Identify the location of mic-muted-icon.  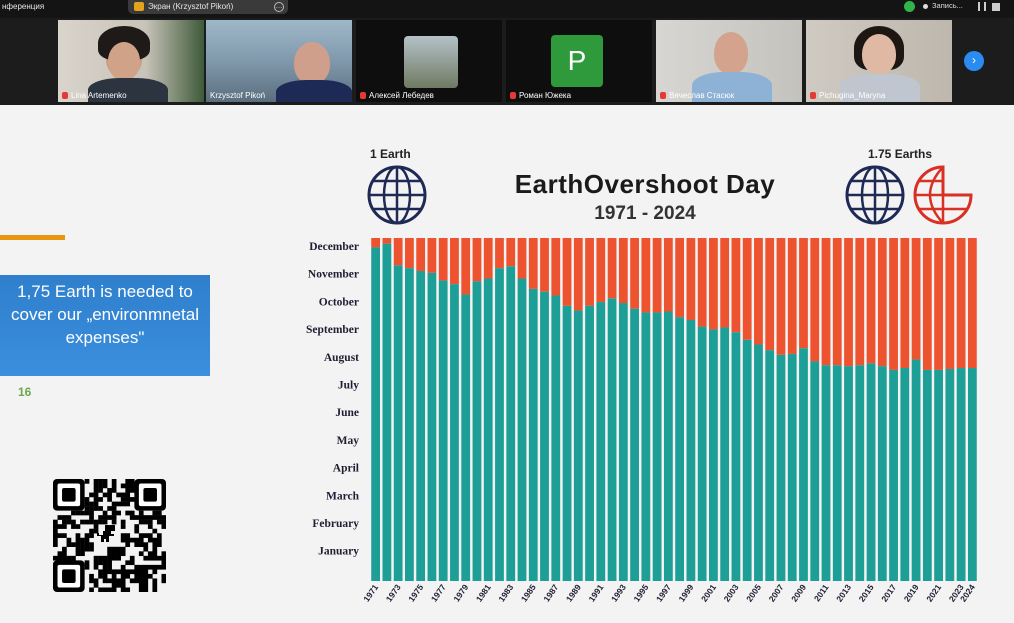
(813, 95).